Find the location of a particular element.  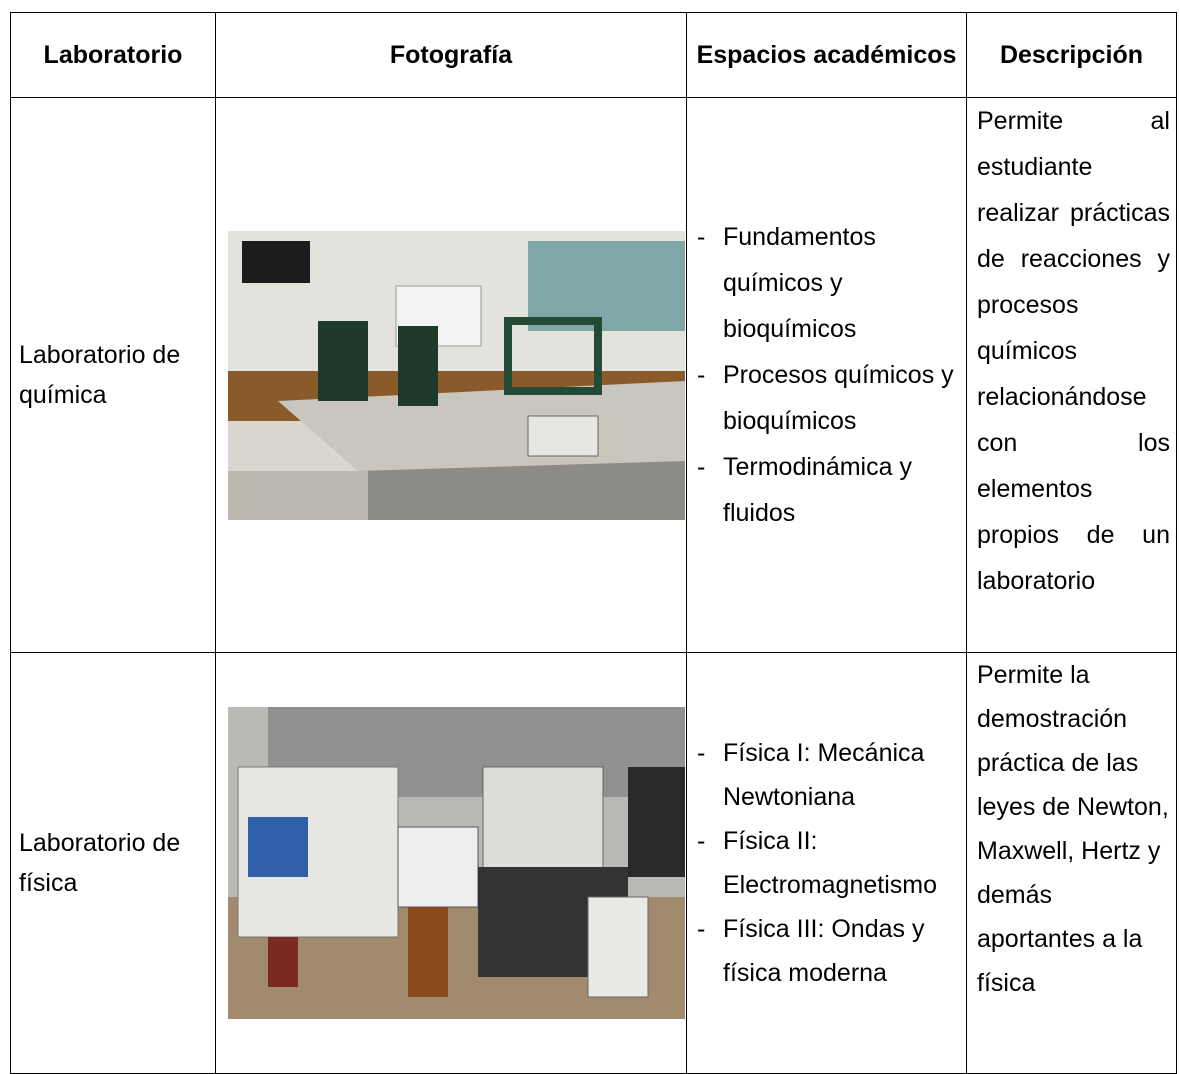

header-cell: Espacios académicos is located at coordinates (826, 55).